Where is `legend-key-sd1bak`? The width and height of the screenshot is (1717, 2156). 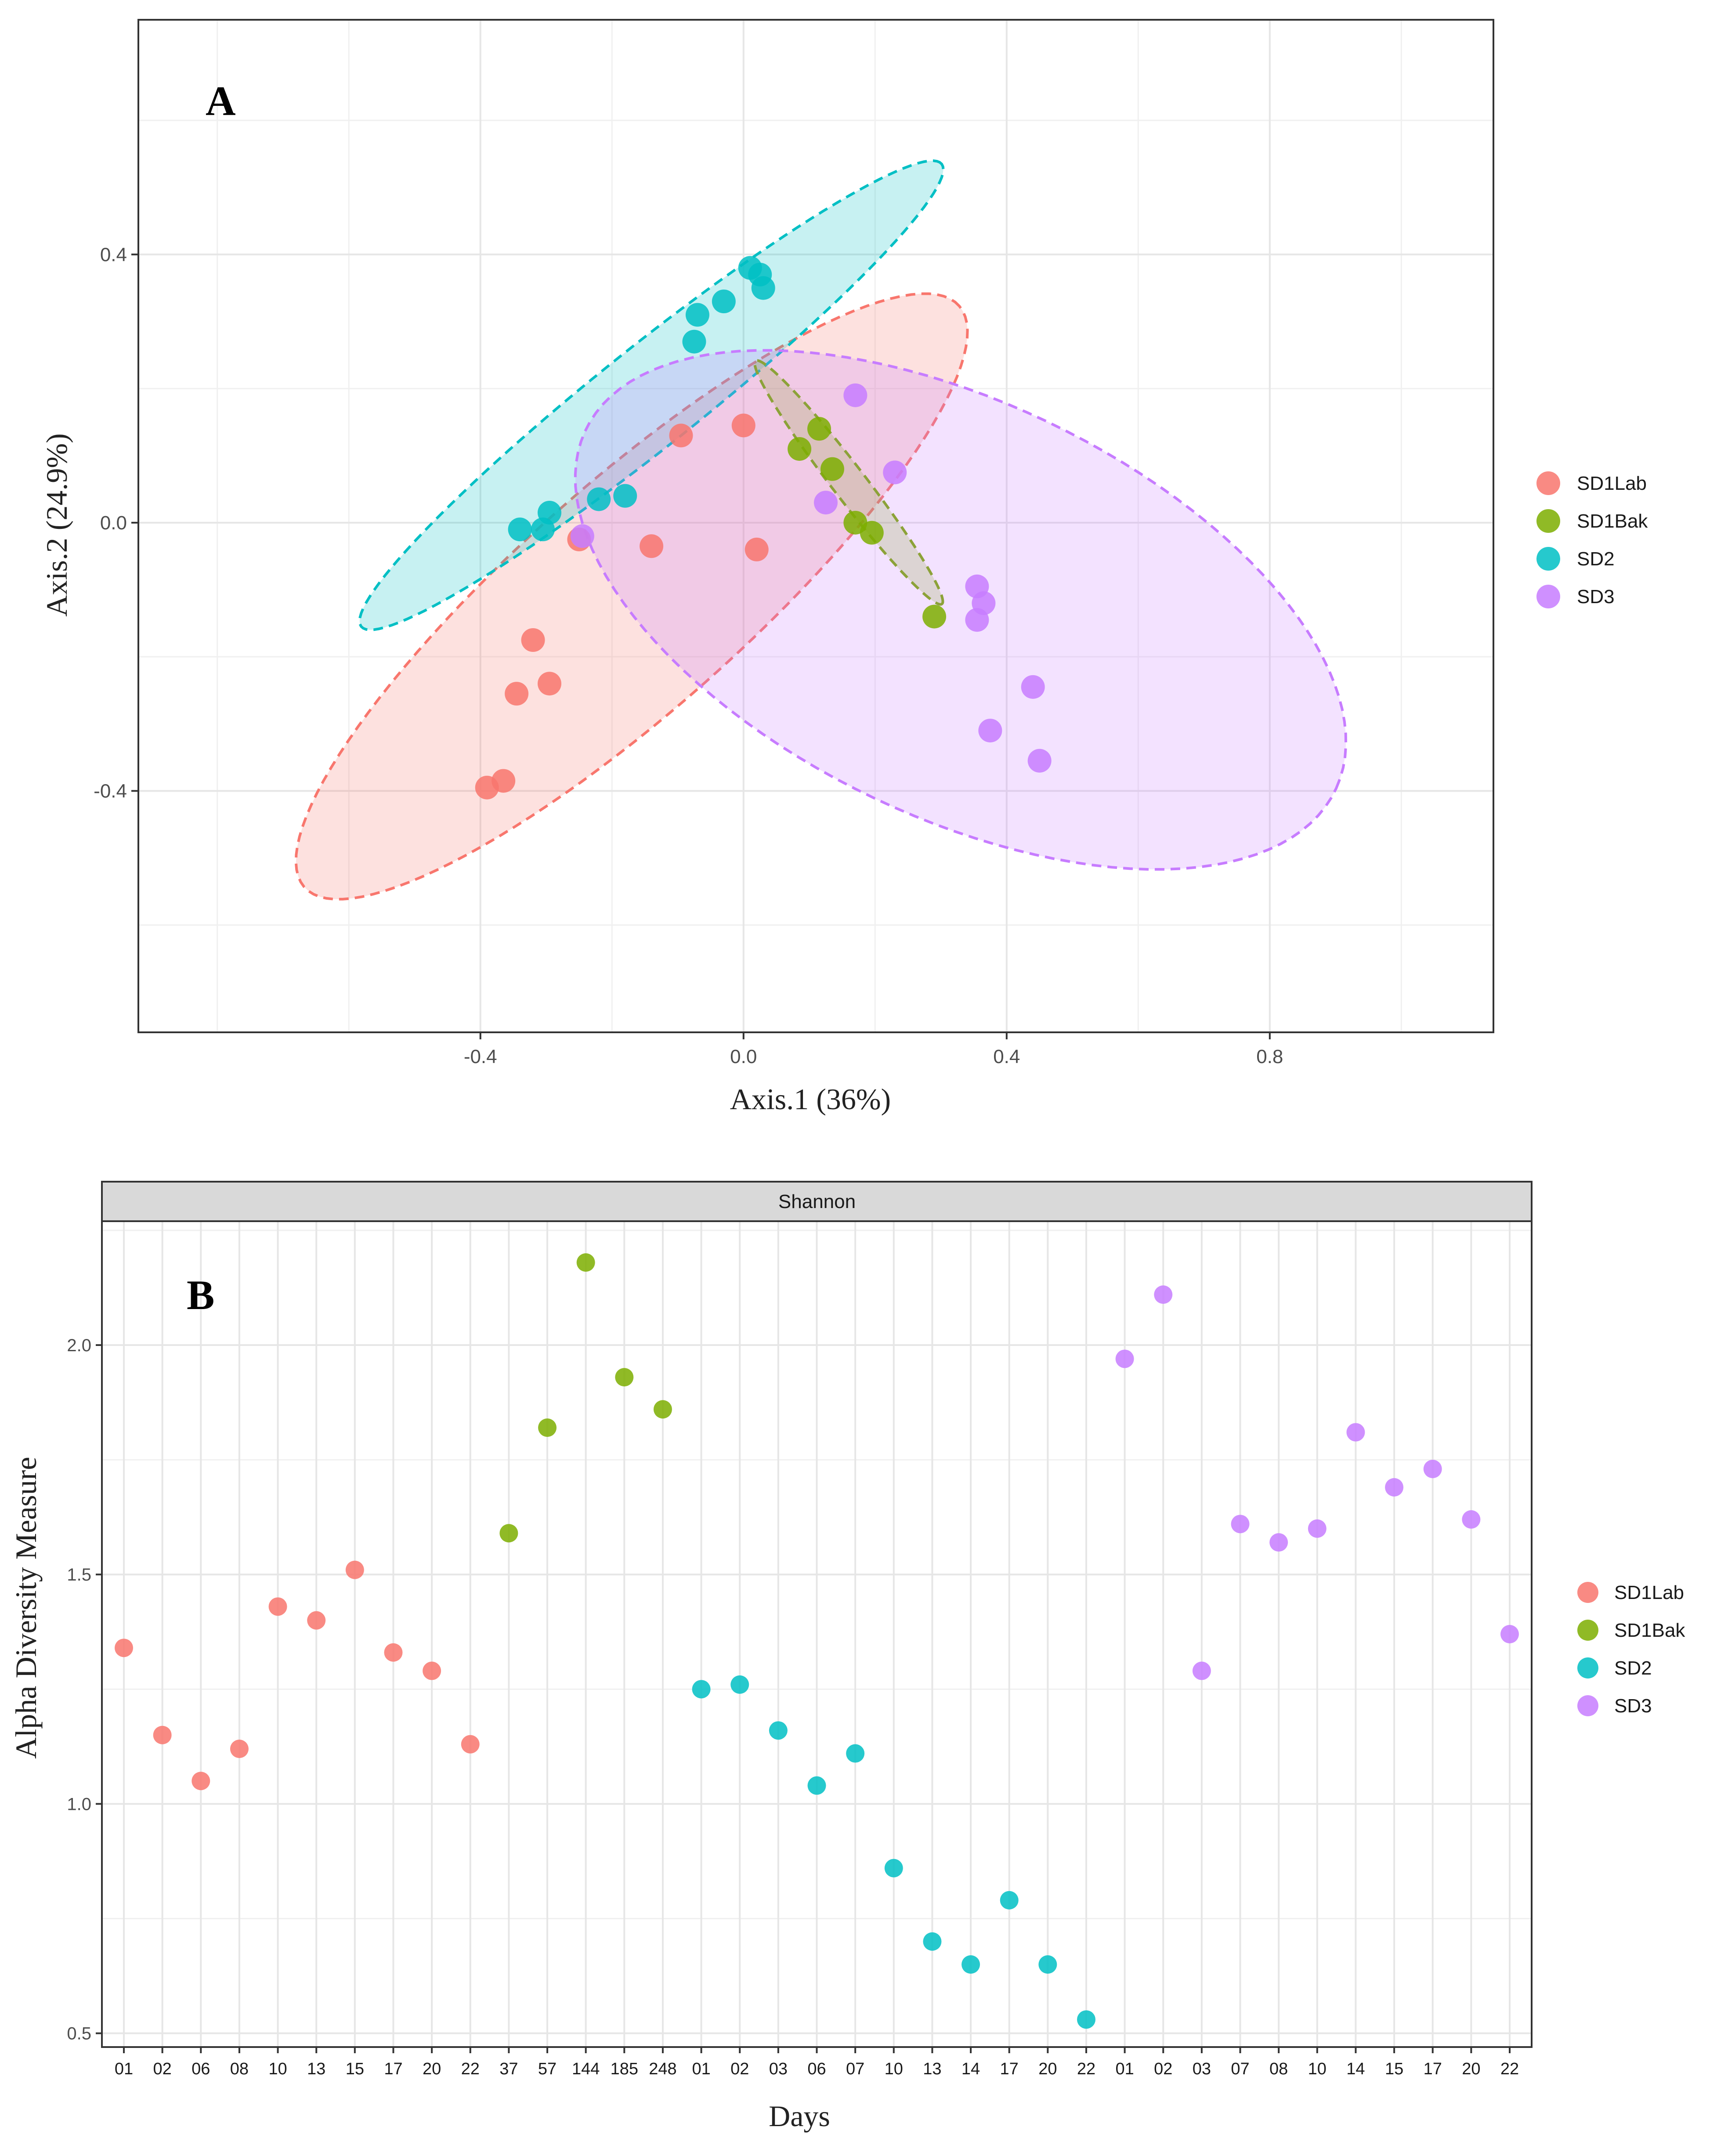
legend-key-sd1bak is located at coordinates (1587, 1631).